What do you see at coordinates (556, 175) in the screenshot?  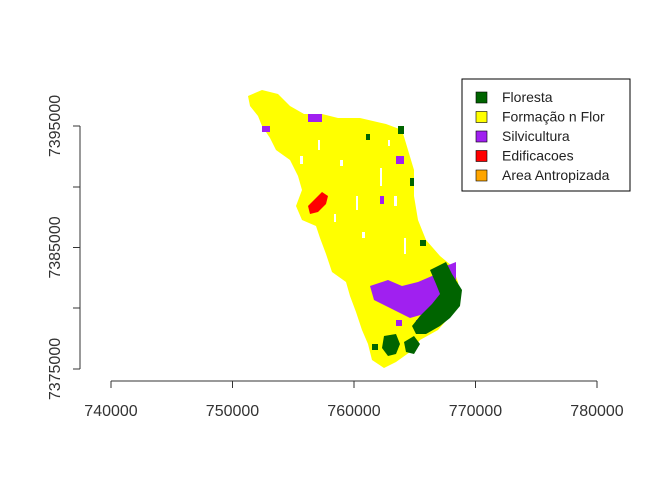 I see `legend-label-4: Area Antropizada` at bounding box center [556, 175].